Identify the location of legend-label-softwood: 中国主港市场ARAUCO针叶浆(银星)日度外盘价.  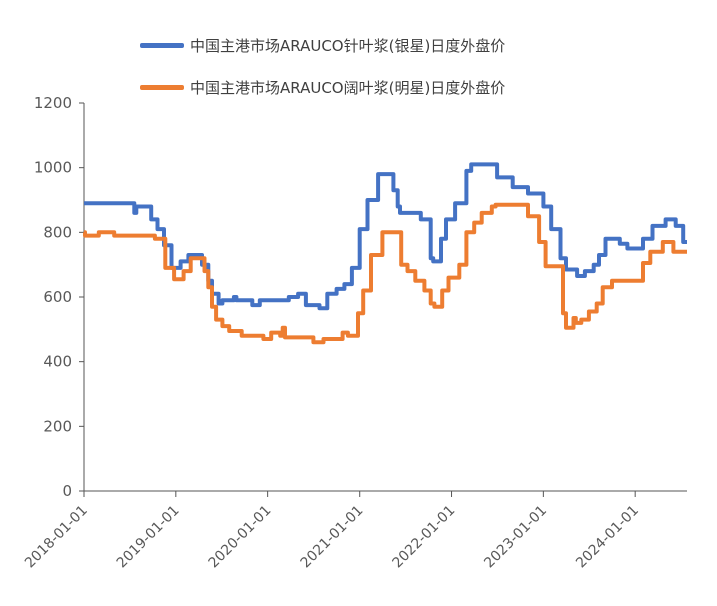
(348, 45).